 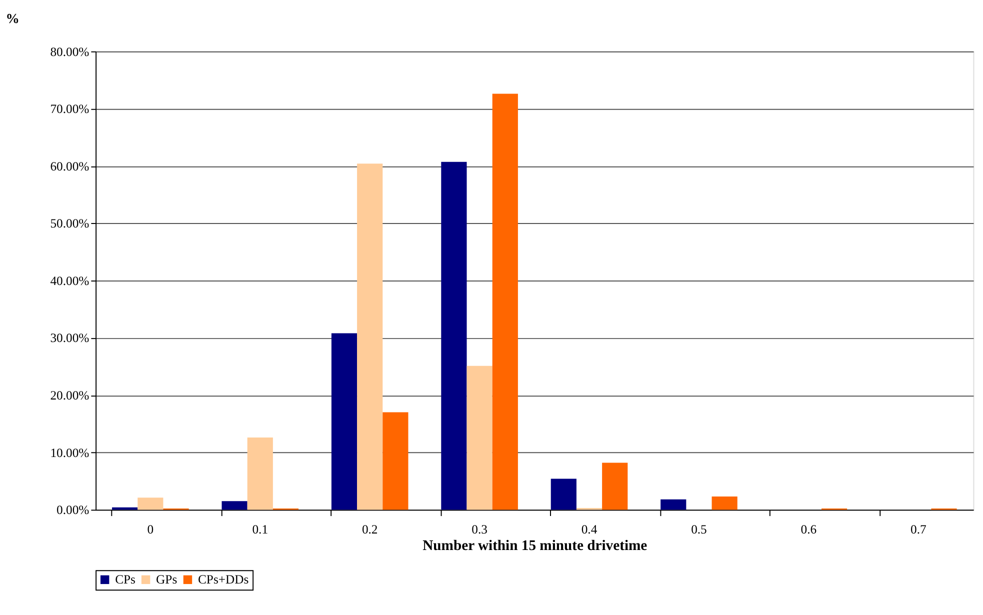 What do you see at coordinates (918, 529) in the screenshot?
I see `x-tick-label: 0.7` at bounding box center [918, 529].